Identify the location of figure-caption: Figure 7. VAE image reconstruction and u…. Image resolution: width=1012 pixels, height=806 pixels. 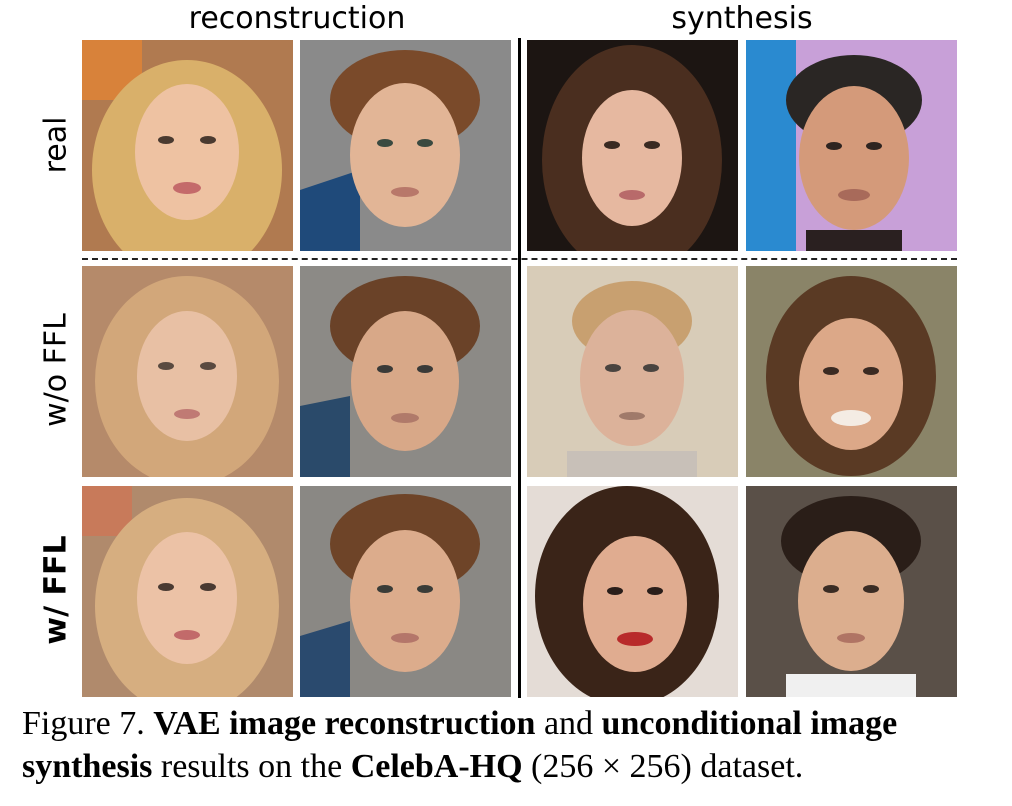
(509, 745).